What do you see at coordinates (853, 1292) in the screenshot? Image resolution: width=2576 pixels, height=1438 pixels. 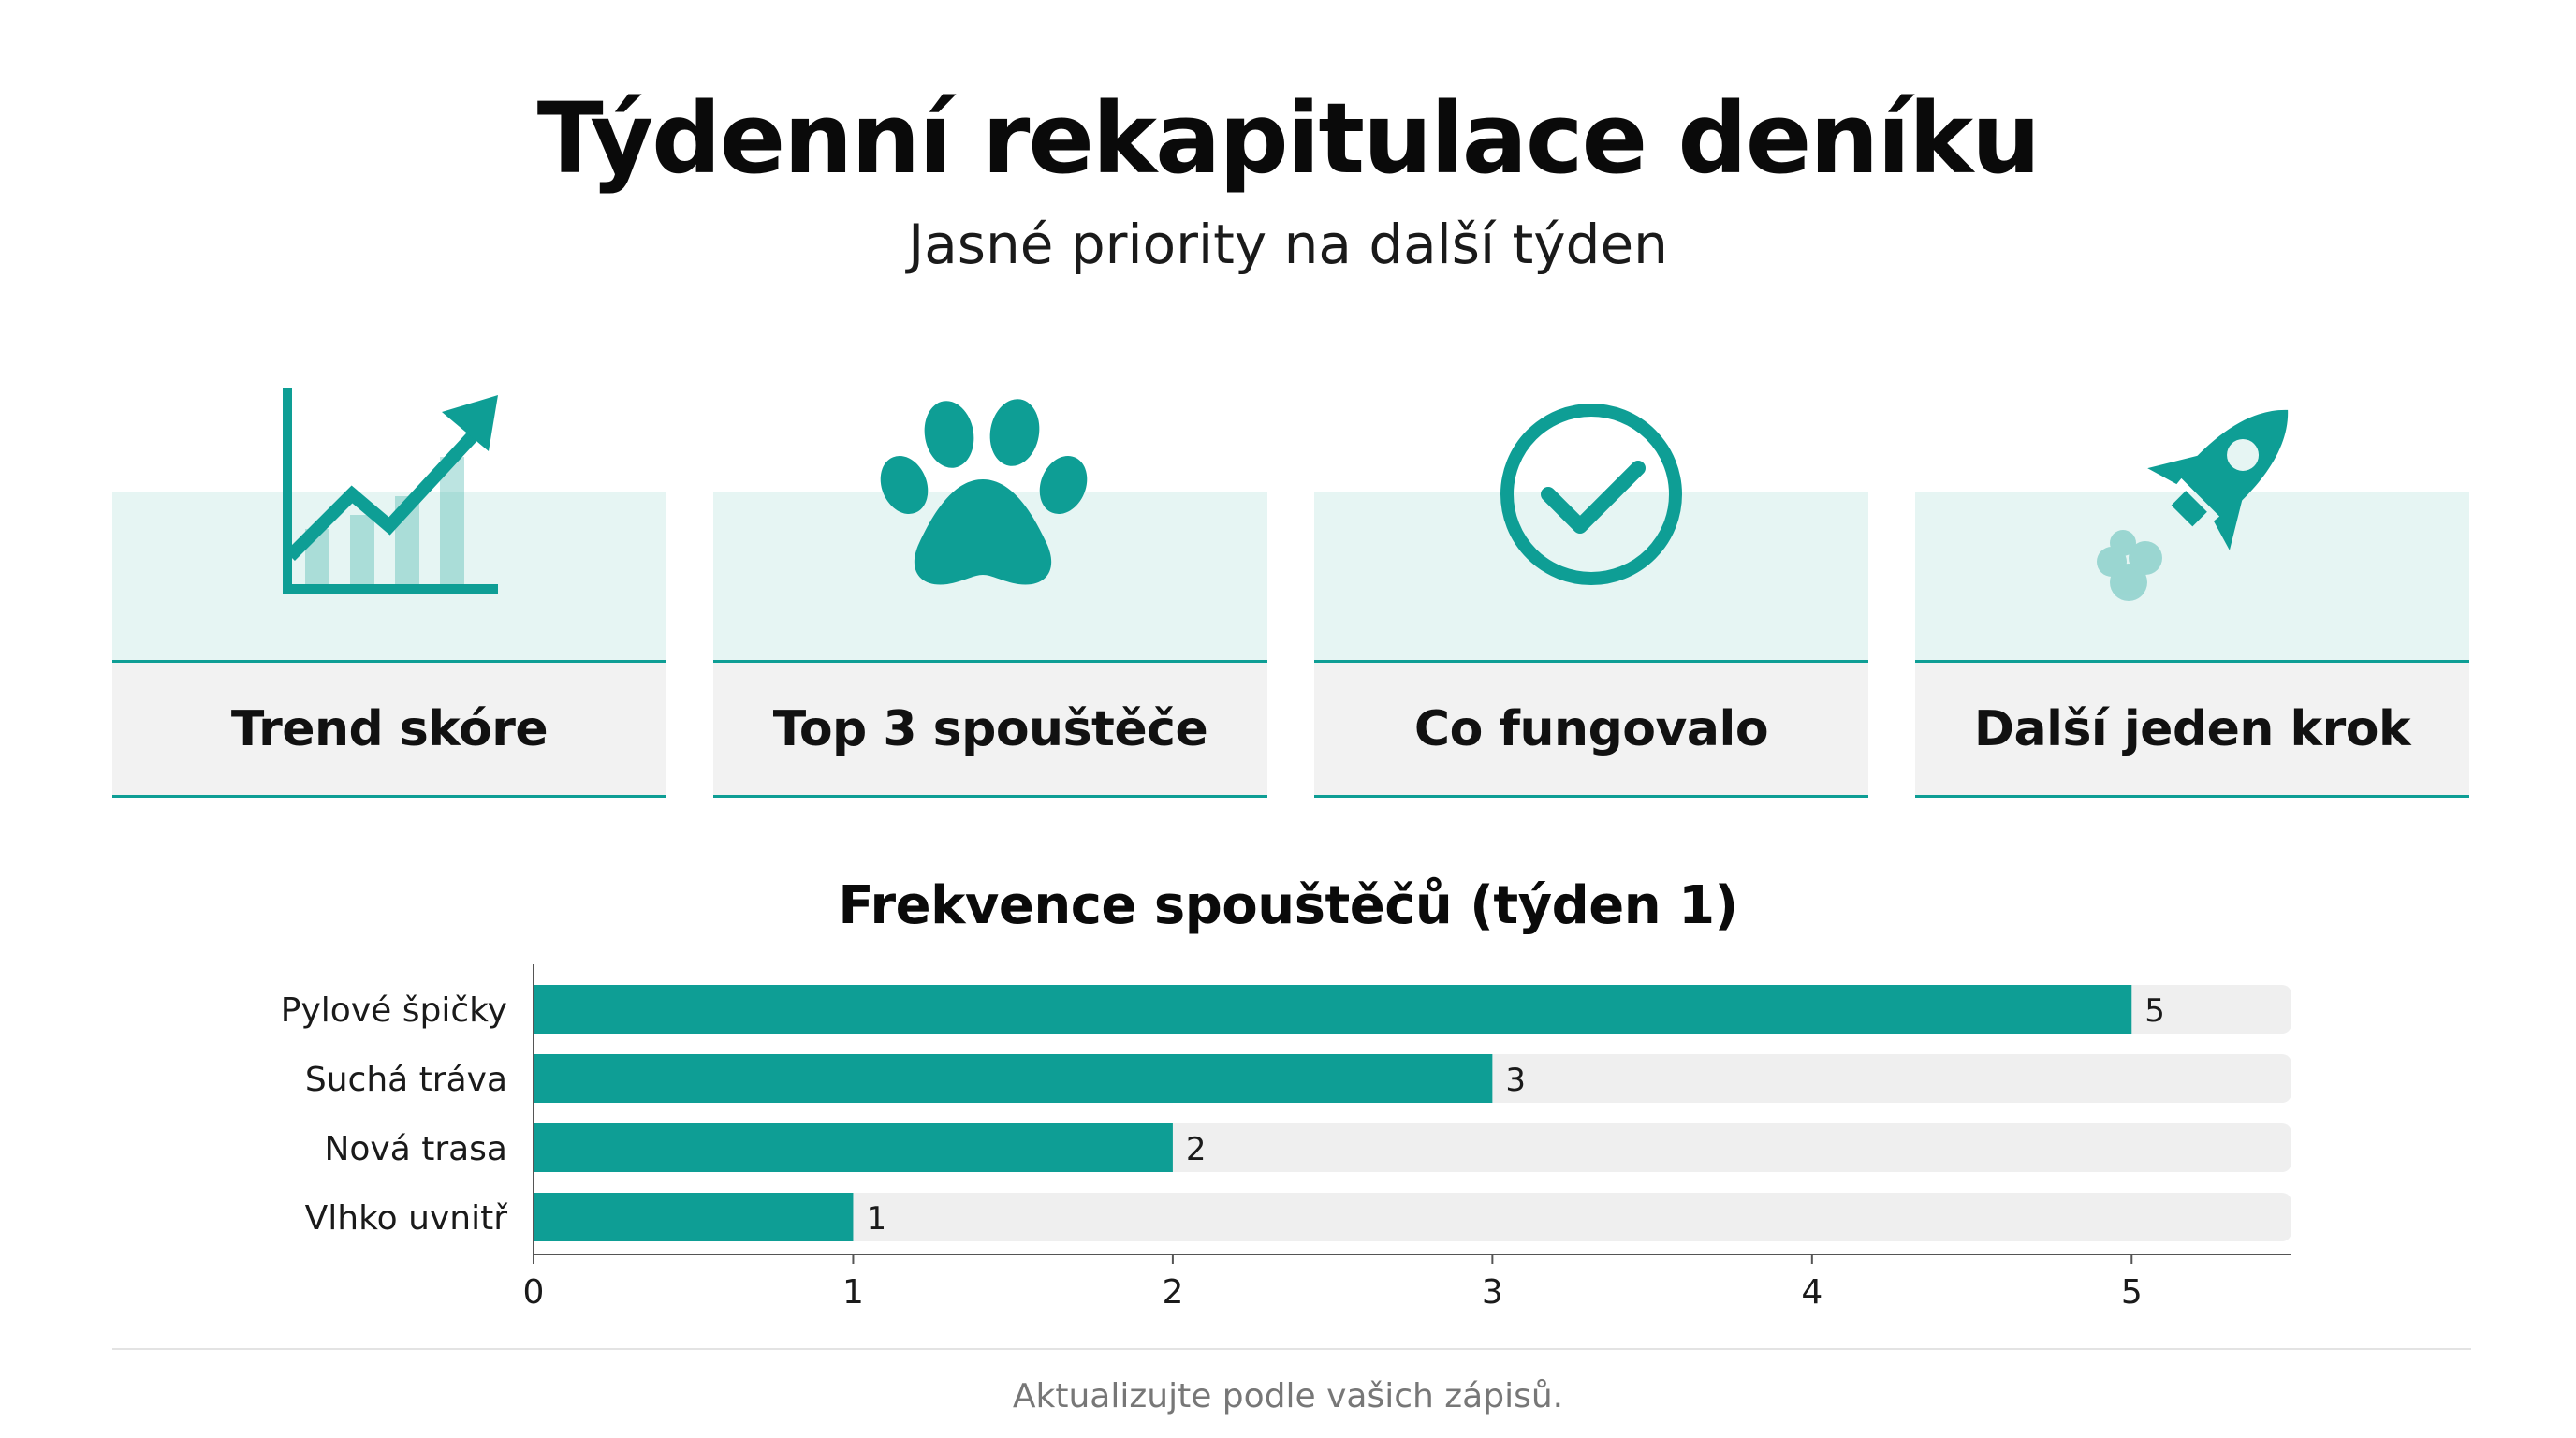 I see `x-tick-label: 1` at bounding box center [853, 1292].